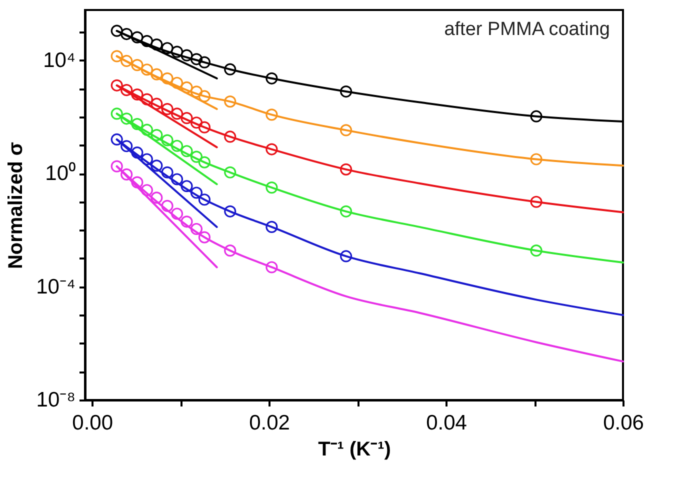 This screenshot has width=691, height=499. What do you see at coordinates (93, 423) in the screenshot?
I see `x-tick-label: 0.00` at bounding box center [93, 423].